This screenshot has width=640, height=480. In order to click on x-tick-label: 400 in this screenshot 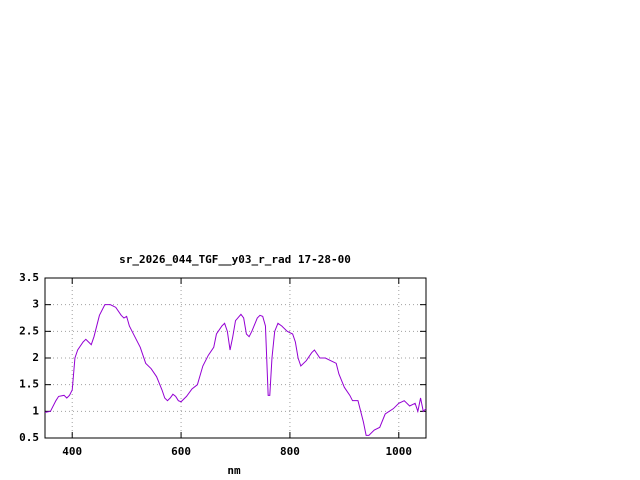, I will do `click(72, 451)`.